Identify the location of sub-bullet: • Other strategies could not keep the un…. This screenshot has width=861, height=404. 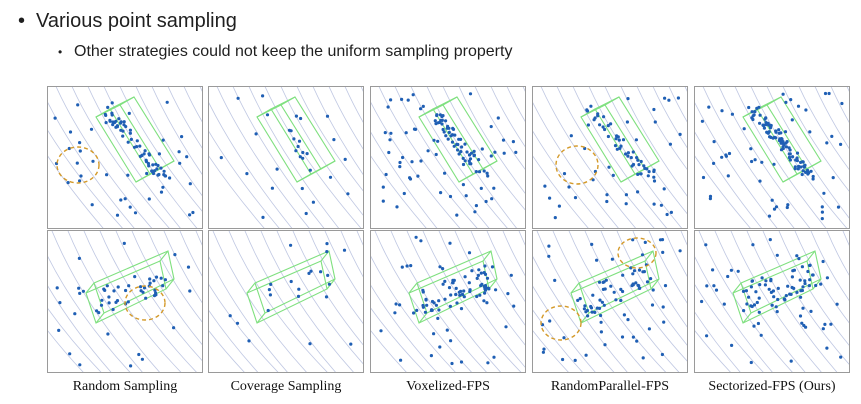
(285, 52).